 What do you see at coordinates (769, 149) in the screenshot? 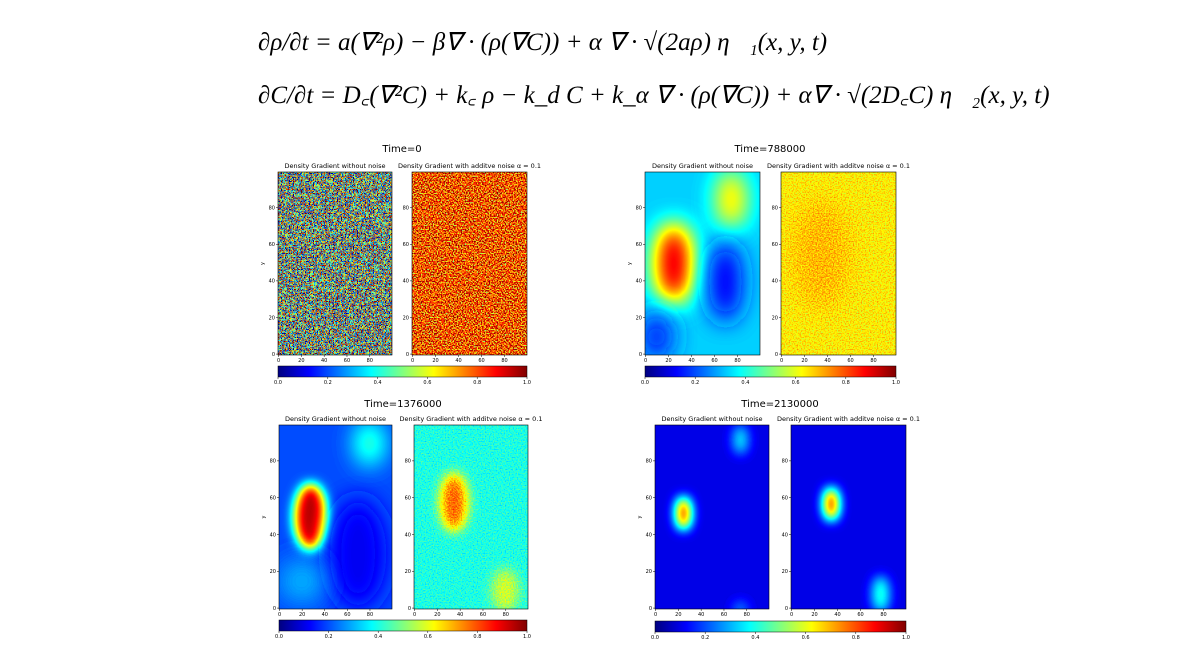
I see `panel-title: Time=788000` at bounding box center [769, 149].